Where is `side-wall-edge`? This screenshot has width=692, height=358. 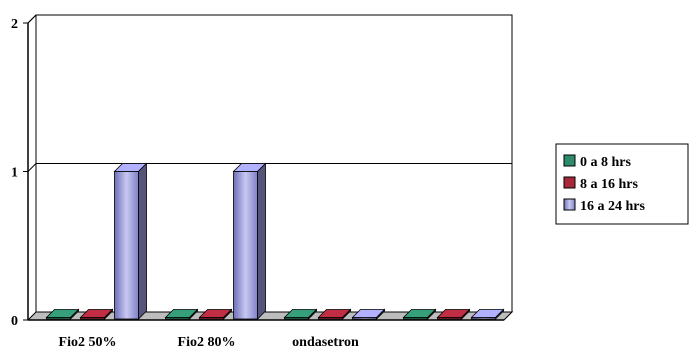
side-wall-edge is located at coordinates (32, 19).